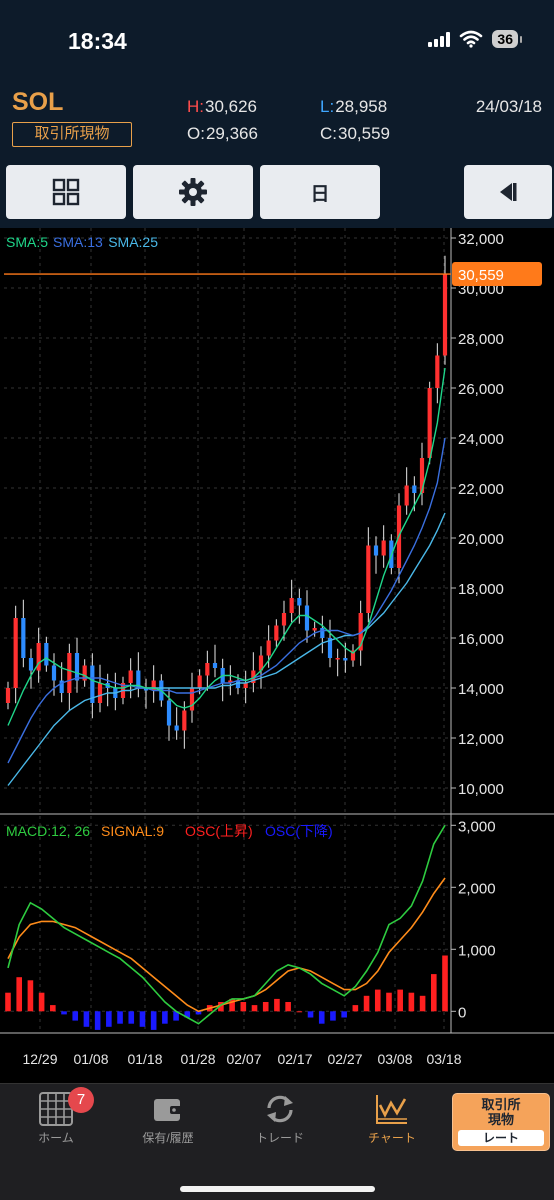  What do you see at coordinates (168, 1122) in the screenshot?
I see `tab-holdings: 保有/履歴` at bounding box center [168, 1122].